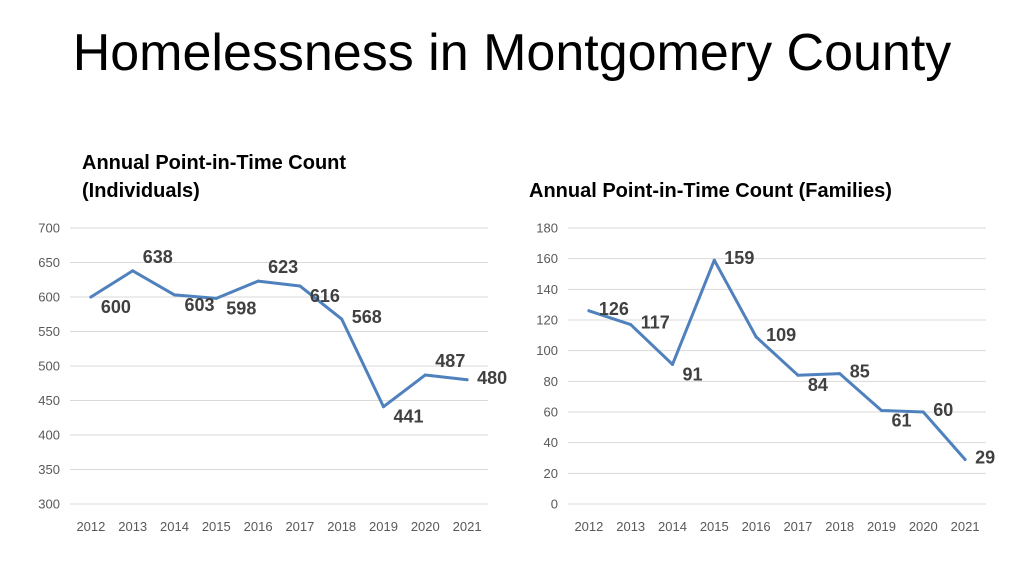  I want to click on chart-title-individuals: Annual Point-in-Time Count (Individuals), so click(214, 177).